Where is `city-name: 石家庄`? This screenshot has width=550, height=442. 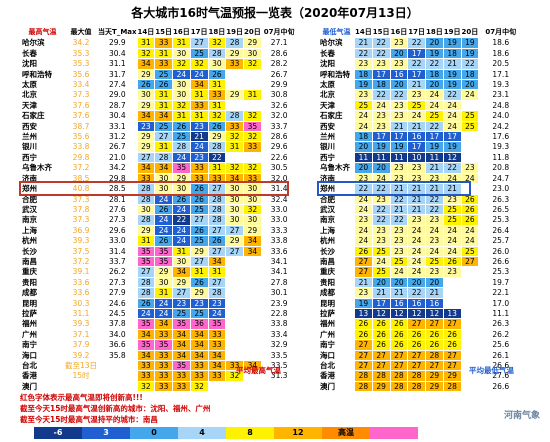
city-name: 石家庄 is located at coordinates (42, 116).